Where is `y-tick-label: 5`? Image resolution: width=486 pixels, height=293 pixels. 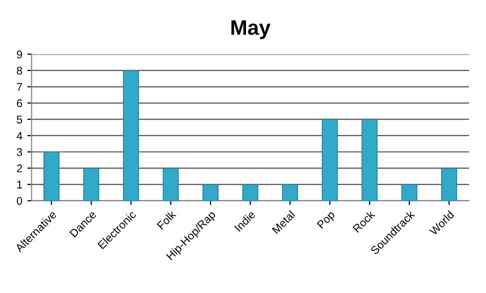 y-tick-label: 5 is located at coordinates (19, 120).